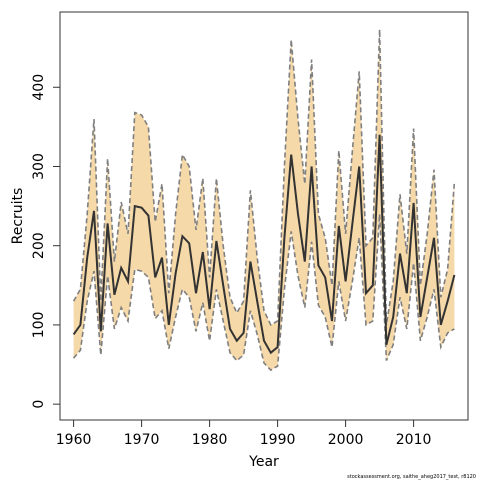  Describe the element at coordinates (87, 214) in the screenshot. I see `upper-point-1962` at that location.